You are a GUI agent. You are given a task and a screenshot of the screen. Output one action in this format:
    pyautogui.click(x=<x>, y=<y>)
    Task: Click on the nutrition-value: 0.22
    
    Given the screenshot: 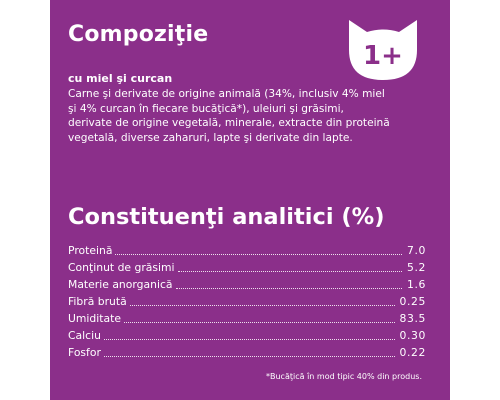 What is the action you would take?
    pyautogui.click(x=412, y=352)
    